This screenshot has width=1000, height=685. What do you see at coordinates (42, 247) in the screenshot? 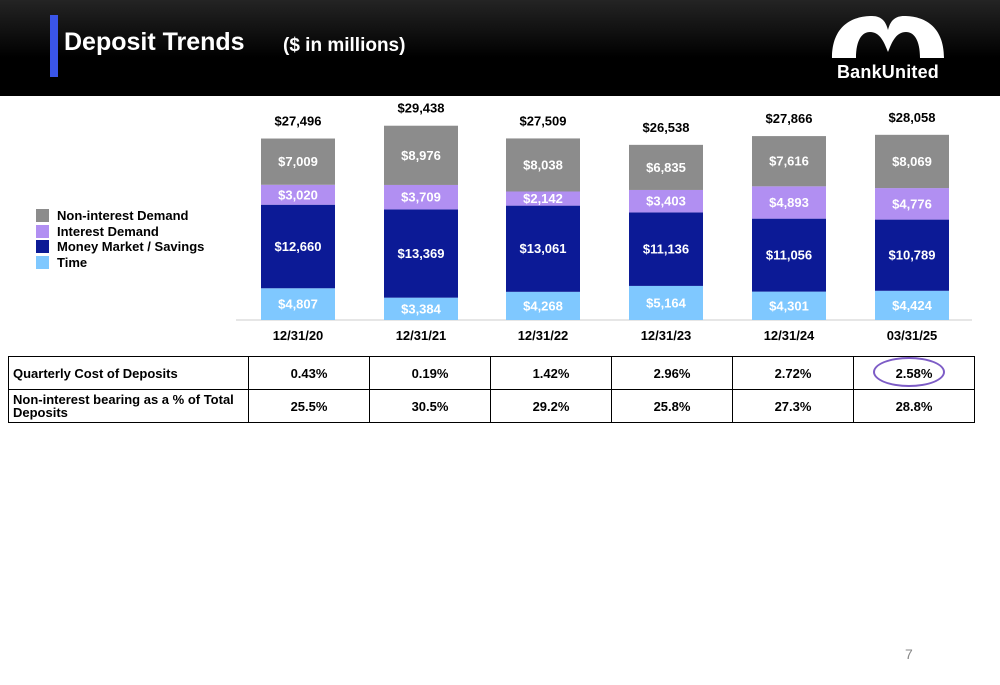
I see `legend-swatch-money-market-savings` at bounding box center [42, 247].